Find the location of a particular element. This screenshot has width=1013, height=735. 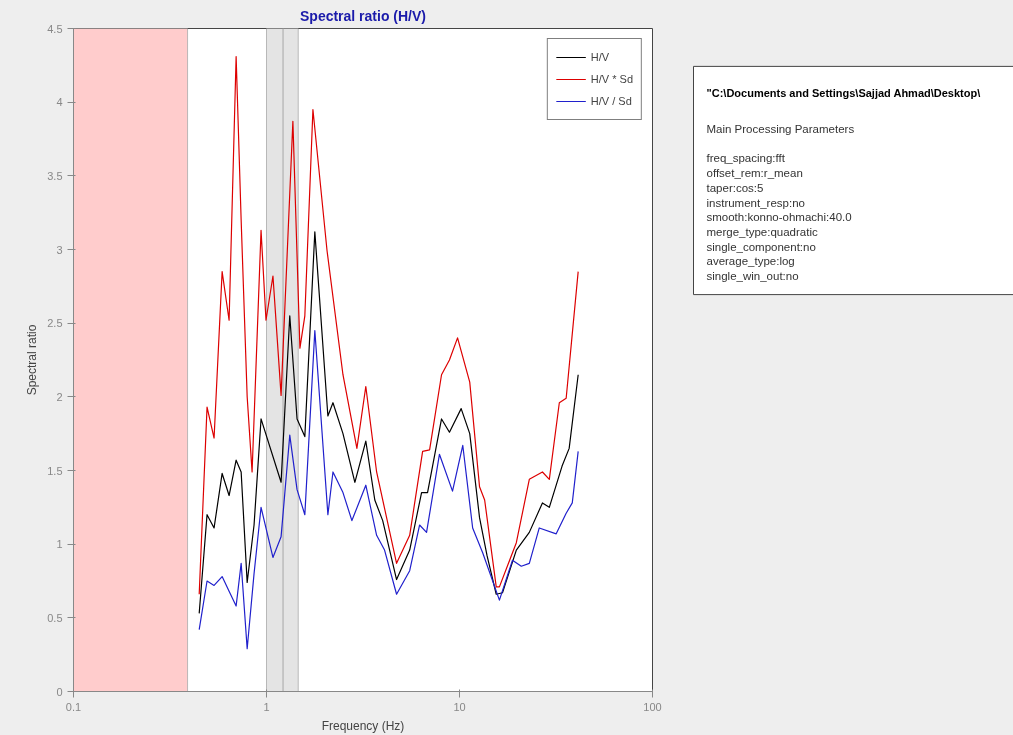

text: single_win_out:no is located at coordinates (752, 276).